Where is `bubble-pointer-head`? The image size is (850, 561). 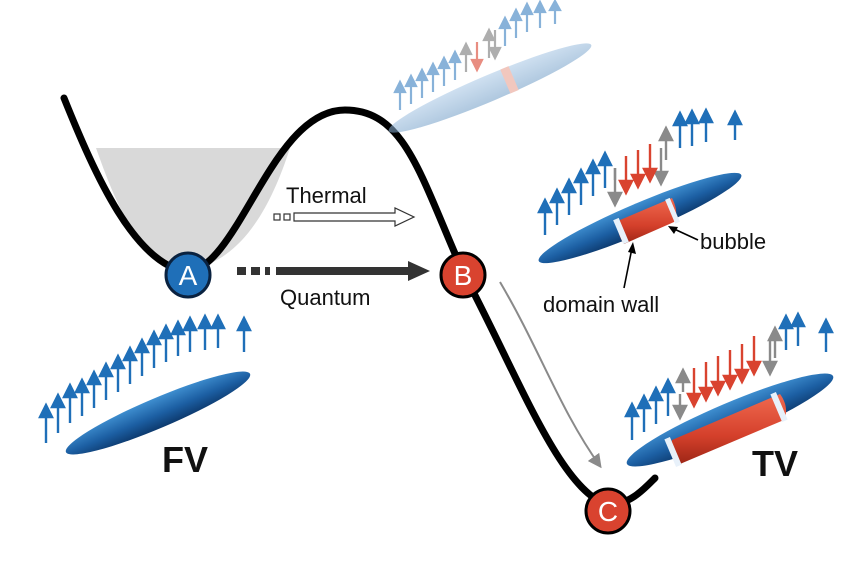 bubble-pointer-head is located at coordinates (673, 230).